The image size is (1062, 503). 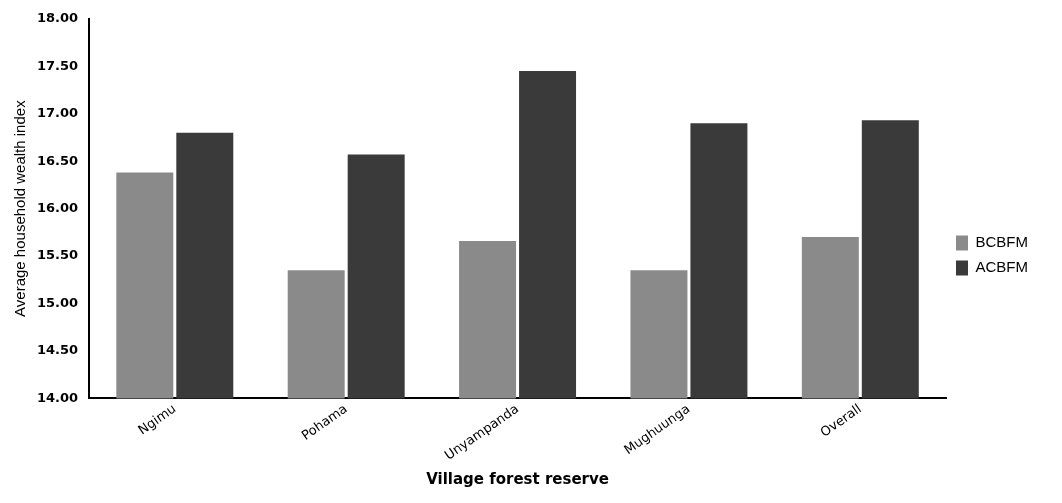 What do you see at coordinates (58, 113) in the screenshot?
I see `y-tick-label: 17.00` at bounding box center [58, 113].